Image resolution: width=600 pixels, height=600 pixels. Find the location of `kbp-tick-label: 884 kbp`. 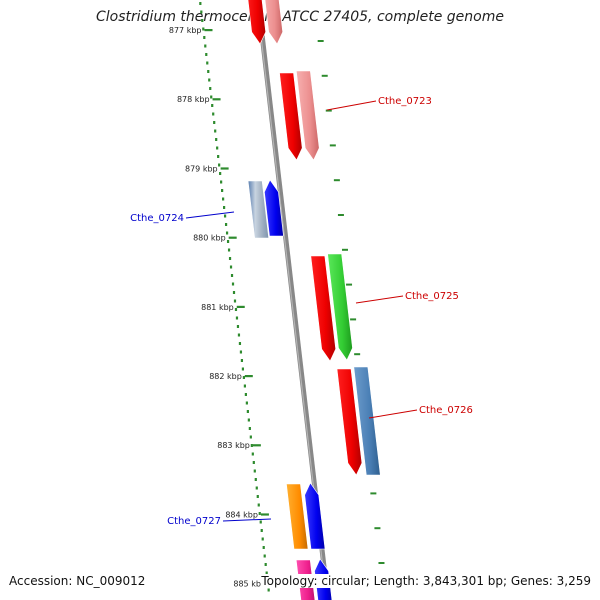

kbp-tick-label: 884 kbp is located at coordinates (241, 514).